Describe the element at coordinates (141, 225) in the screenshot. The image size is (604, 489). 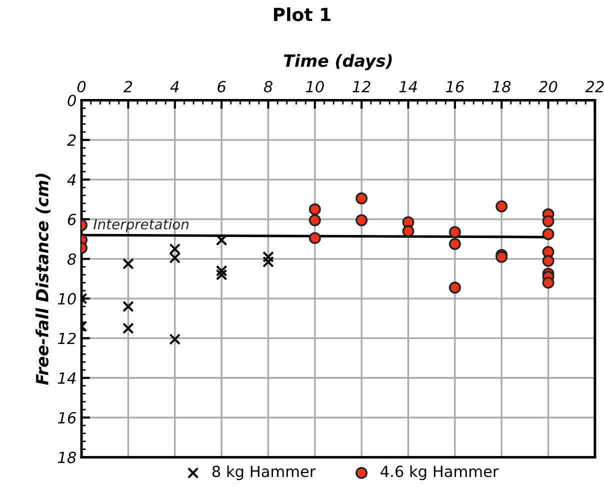
I see `series-label: Interpretation` at that location.